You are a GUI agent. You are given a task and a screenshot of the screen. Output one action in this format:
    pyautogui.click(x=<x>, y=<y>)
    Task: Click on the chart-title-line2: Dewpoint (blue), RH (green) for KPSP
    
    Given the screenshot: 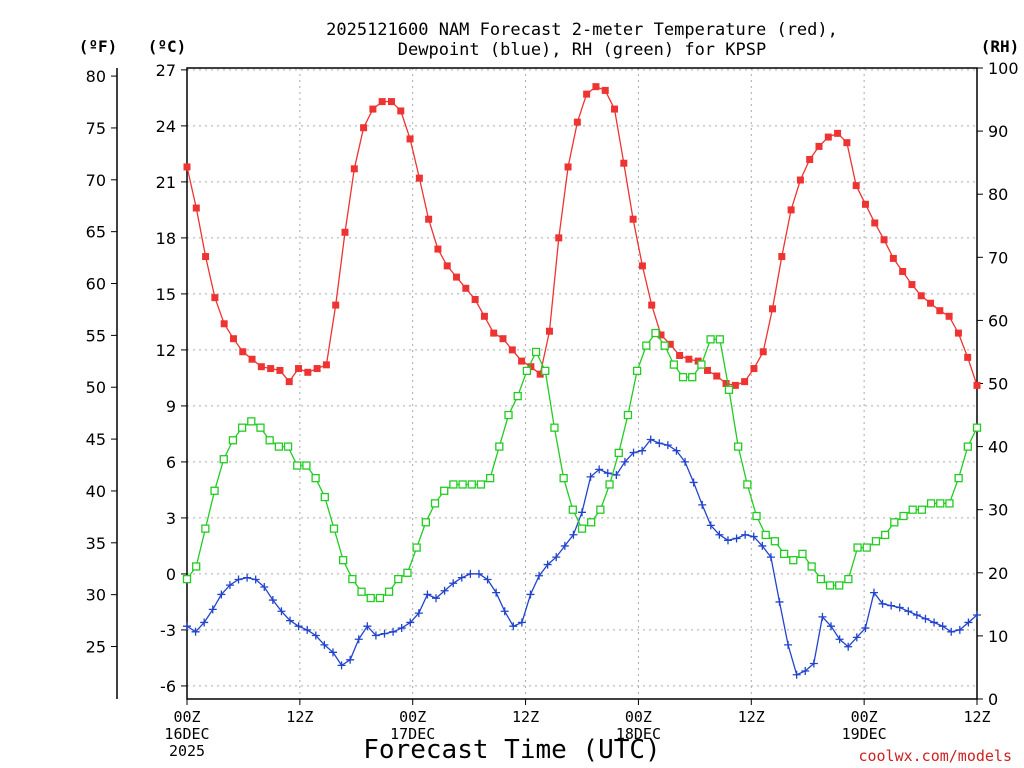 What is the action you would take?
    pyautogui.click(x=582, y=50)
    